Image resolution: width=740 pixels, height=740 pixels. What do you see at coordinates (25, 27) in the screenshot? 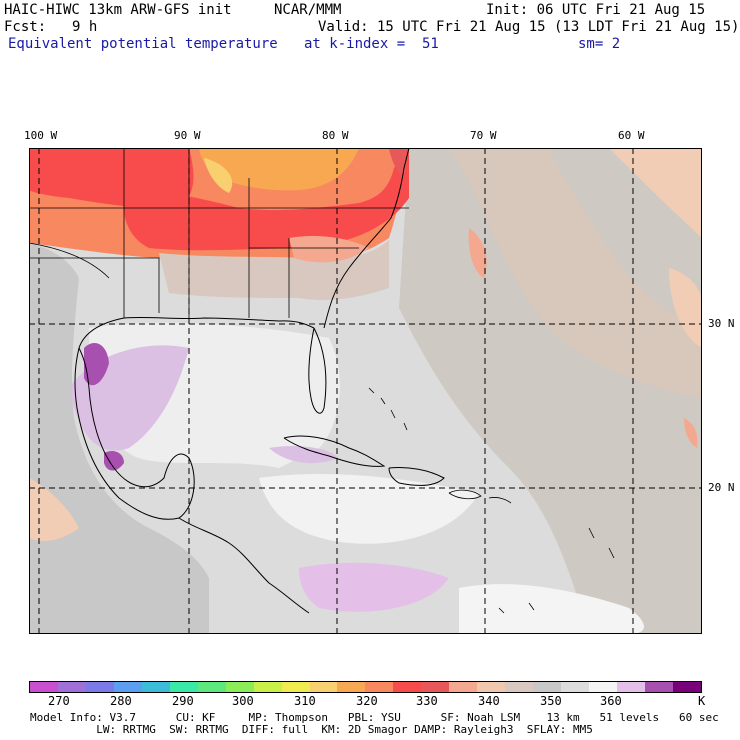
I see `forecast-label: Fcst:` at bounding box center [25, 27].